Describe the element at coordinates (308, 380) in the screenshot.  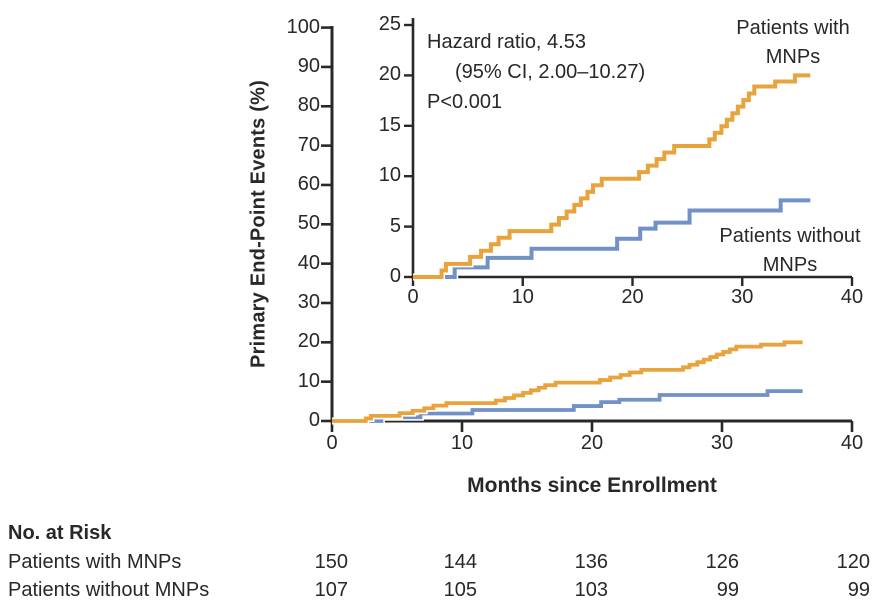
I see `main-y-tick-label: 10` at that location.